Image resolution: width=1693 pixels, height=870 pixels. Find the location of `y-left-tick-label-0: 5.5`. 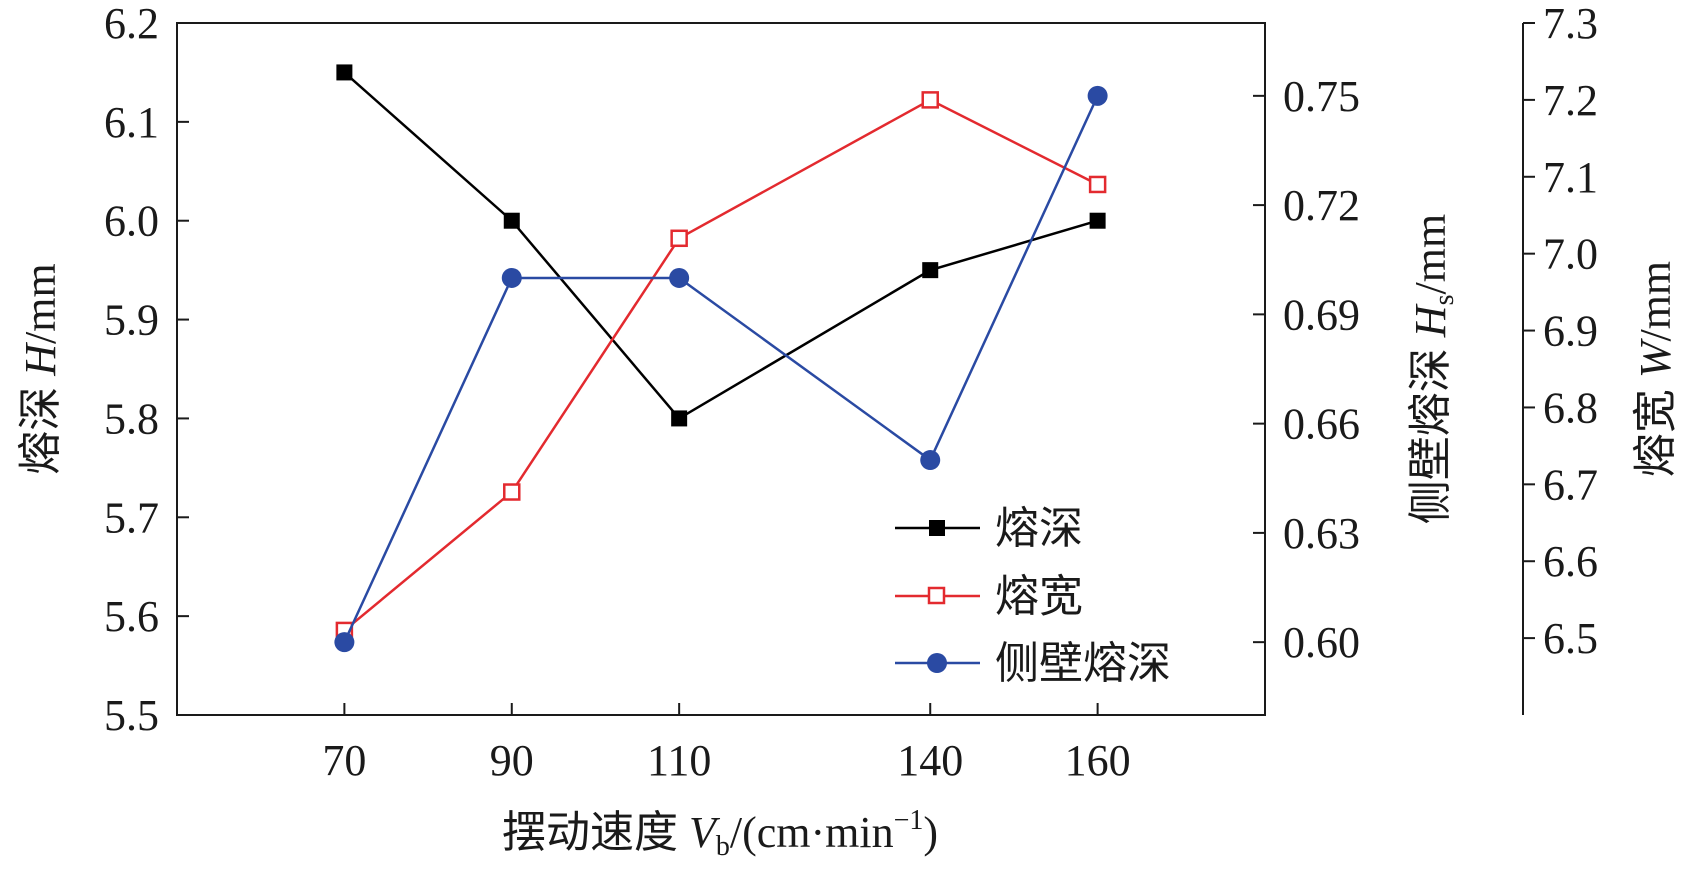

y-left-tick-label-0: 5.5 is located at coordinates (131, 715).